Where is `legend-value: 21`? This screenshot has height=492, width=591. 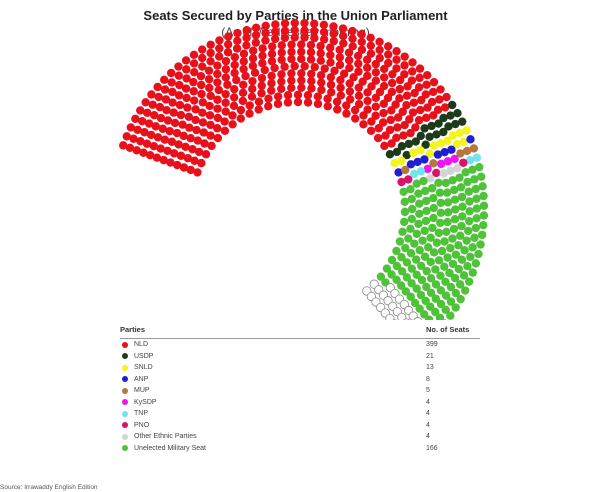
legend-value: 21 is located at coordinates (430, 356).